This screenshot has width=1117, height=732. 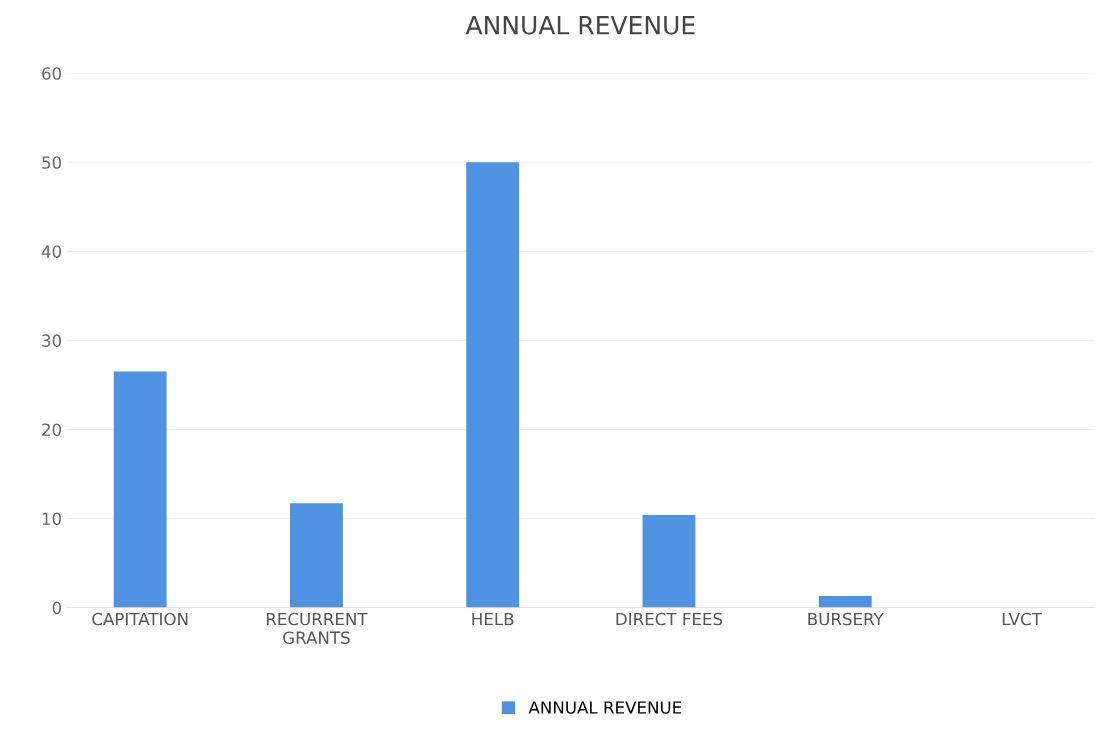 What do you see at coordinates (580, 25) in the screenshot?
I see `chart-title: ANNUAL REVENUE` at bounding box center [580, 25].